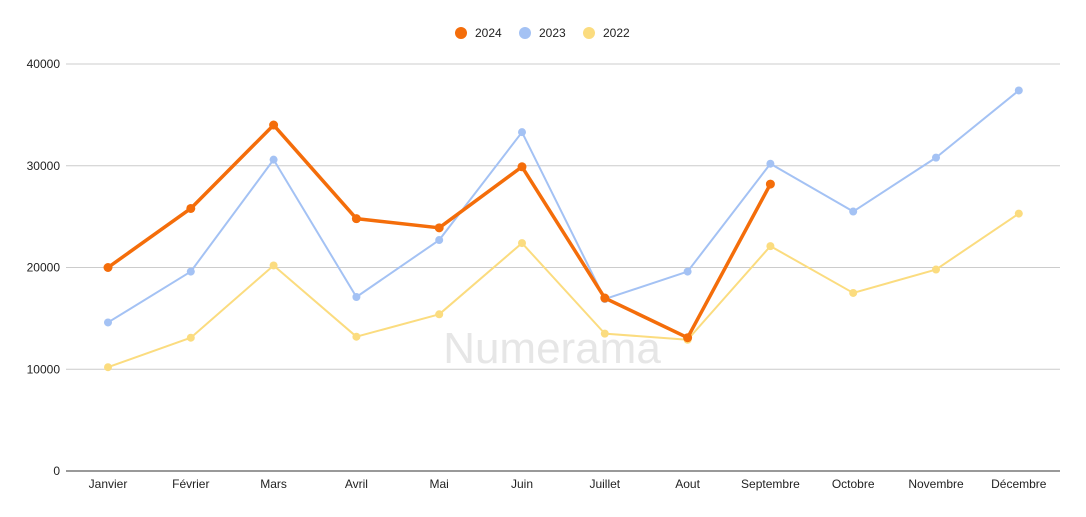 Image resolution: width=1086 pixels, height=517 pixels. I want to click on x-tick-label: Mars, so click(273, 484).